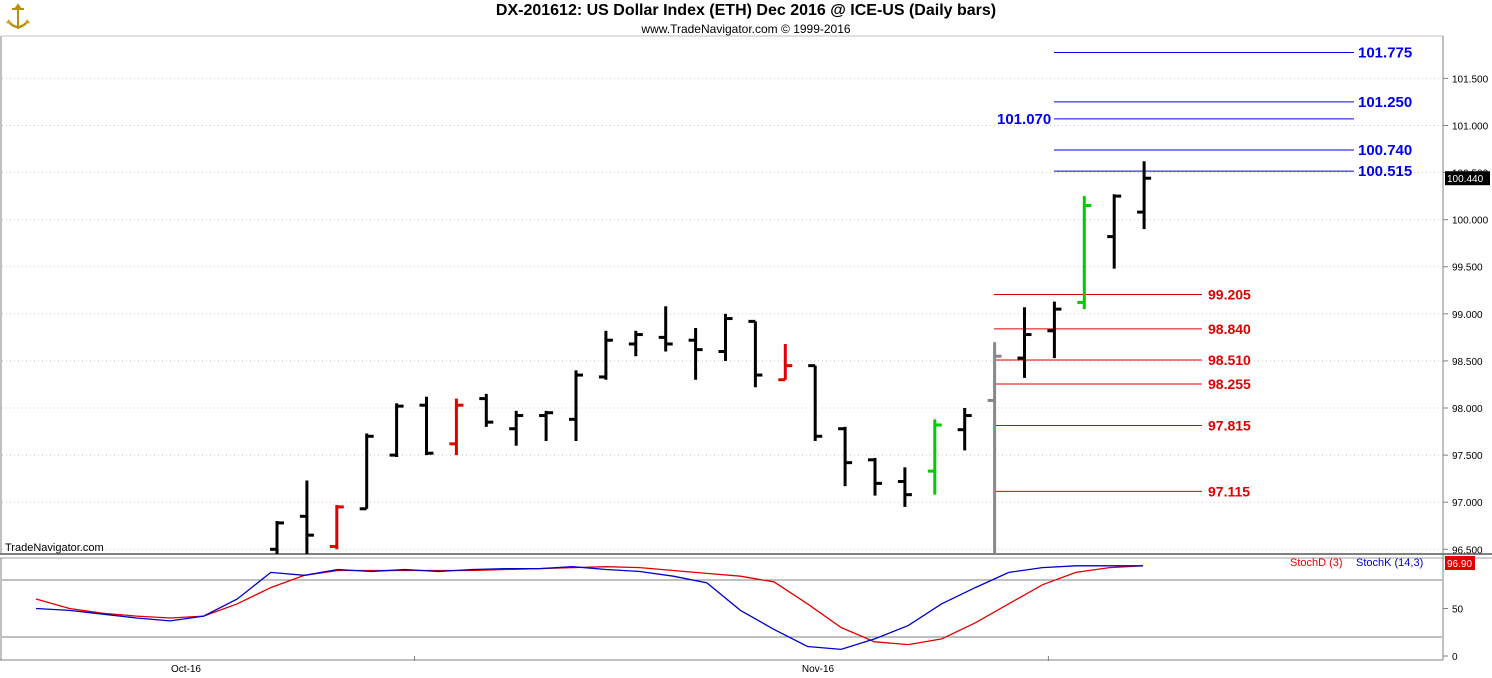 This screenshot has width=1492, height=678. I want to click on price-tick-label: 101.500, so click(1470, 79).